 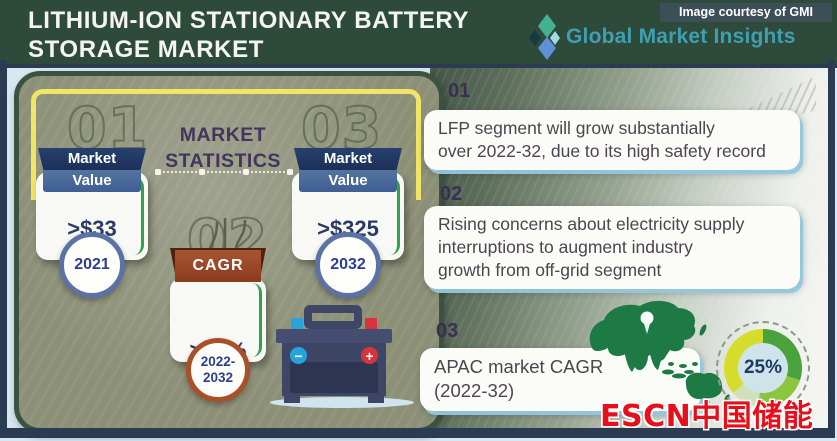 What do you see at coordinates (146, 50) in the screenshot?
I see `title-line-2: STORAGE MARKET` at bounding box center [146, 50].